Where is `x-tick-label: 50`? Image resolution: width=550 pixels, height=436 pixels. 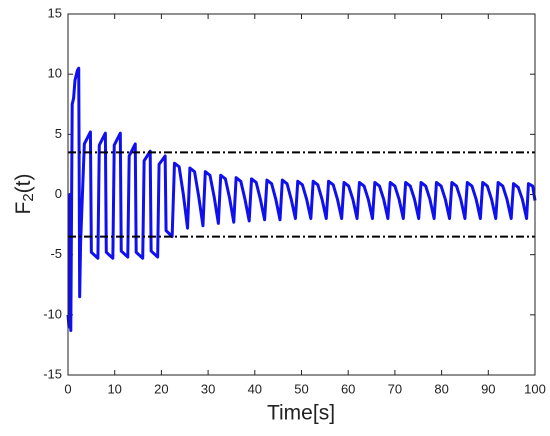
x-tick-label: 50 is located at coordinates (301, 388).